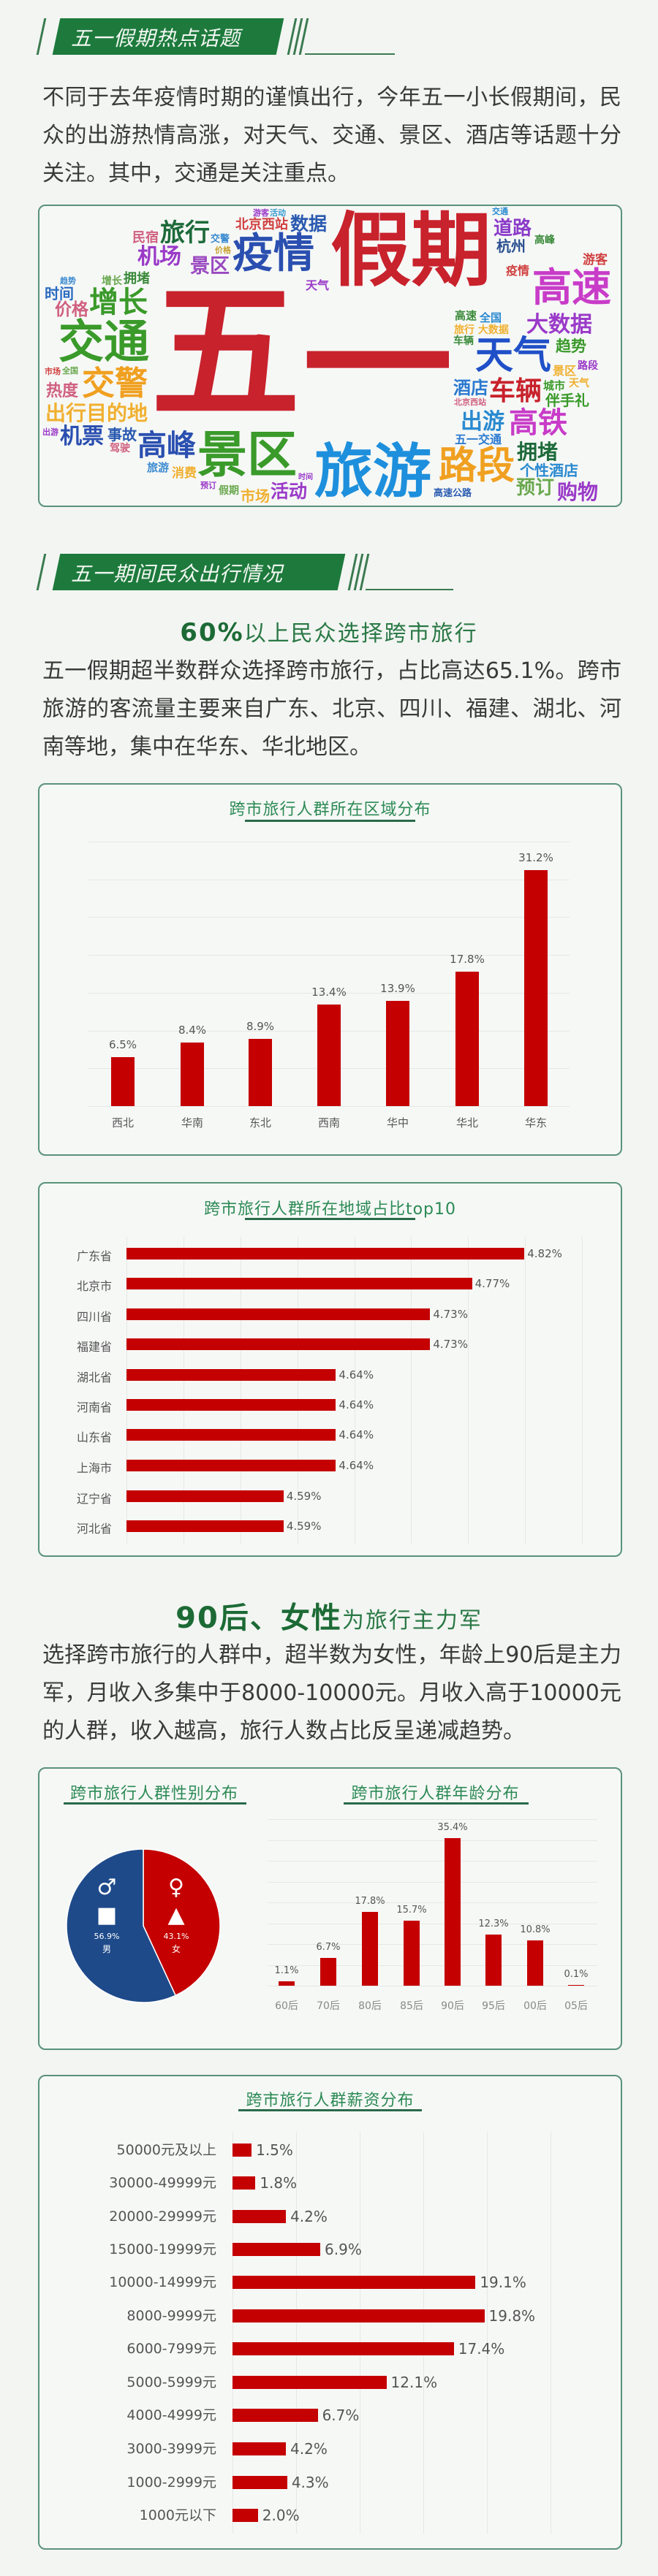  Describe the element at coordinates (286, 2006) in the screenshot. I see `x-tick-label: 60后` at that location.